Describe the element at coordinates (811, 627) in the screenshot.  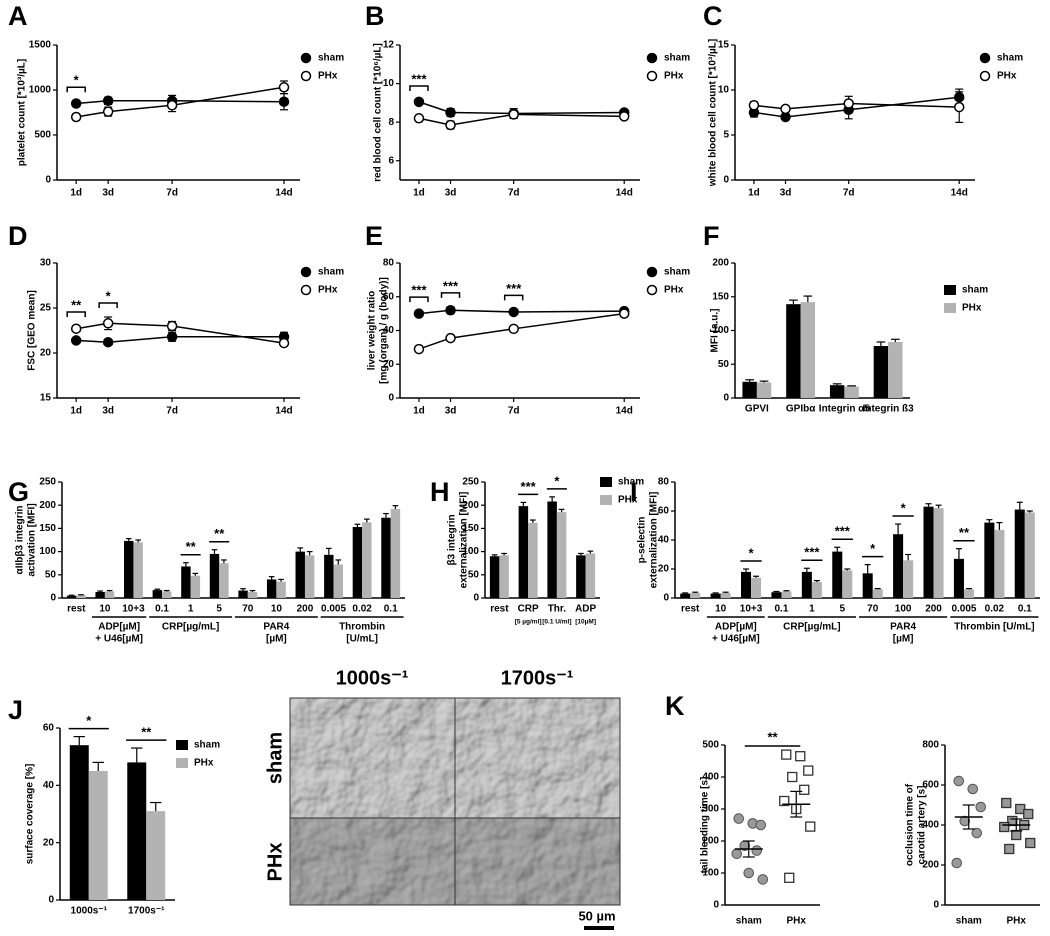
I see `group-label: CRP[µg/mL]` at that location.